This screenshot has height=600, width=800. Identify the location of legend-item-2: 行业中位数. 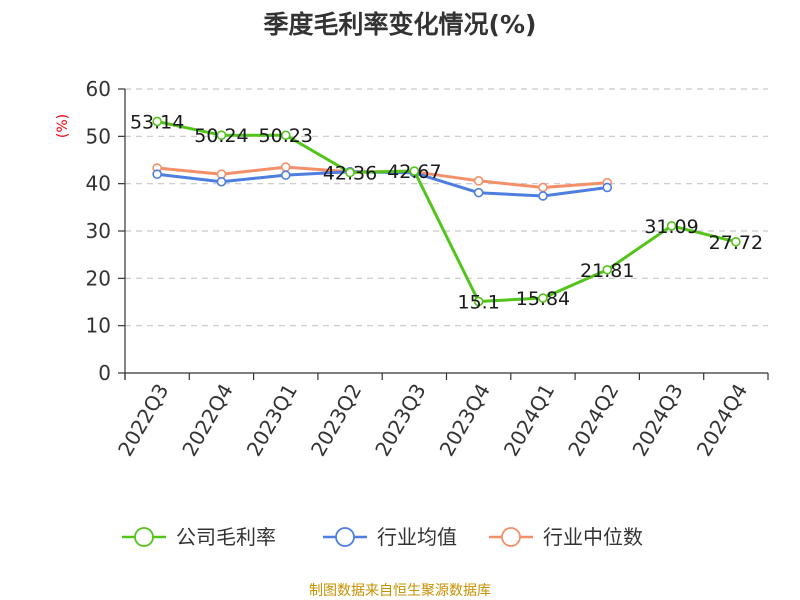
(566, 537).